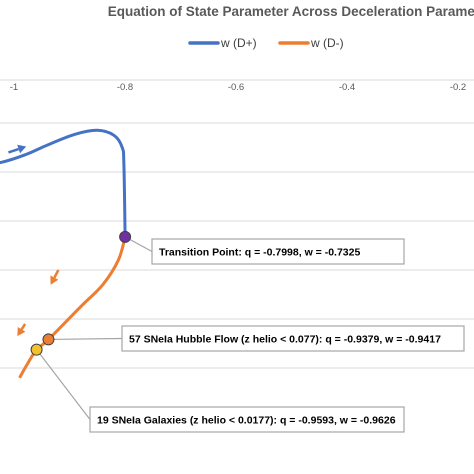 The image size is (474, 474). Describe the element at coordinates (327, 43) in the screenshot. I see `legend-label-1: w (D-)` at that location.